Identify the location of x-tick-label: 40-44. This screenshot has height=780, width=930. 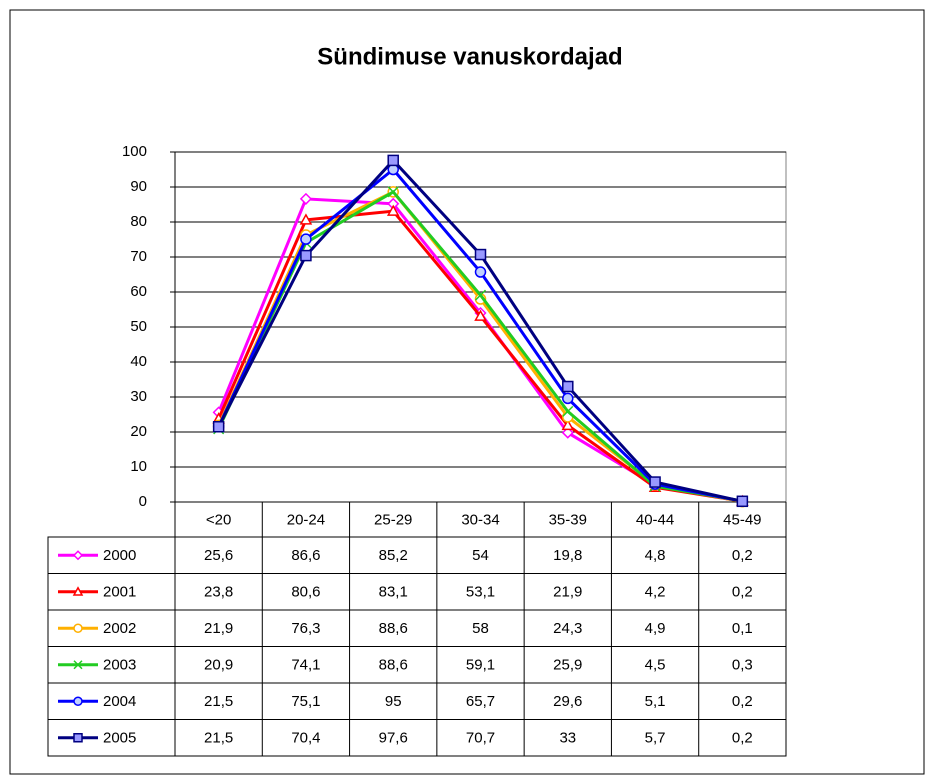
(655, 519).